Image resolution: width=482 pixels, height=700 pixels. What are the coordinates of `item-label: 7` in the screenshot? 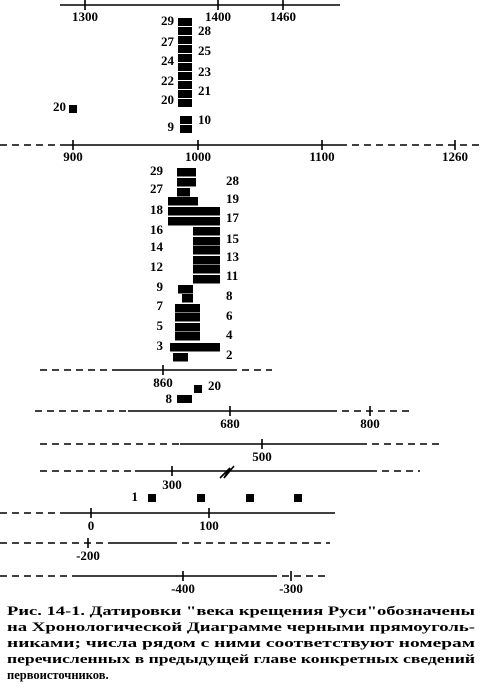 It's located at (160, 305).